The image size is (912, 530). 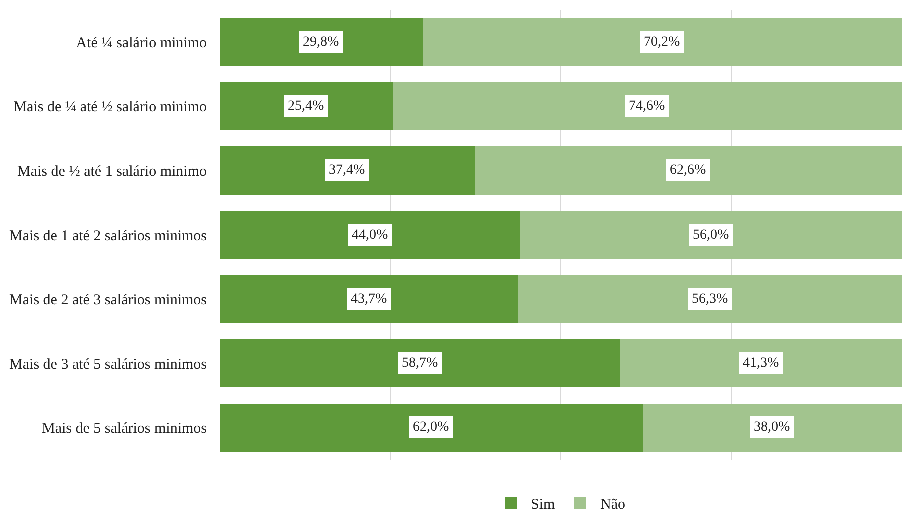 What do you see at coordinates (112, 172) in the screenshot?
I see `y-tick-label: Mais de ½ até 1 salário minimo` at bounding box center [112, 172].